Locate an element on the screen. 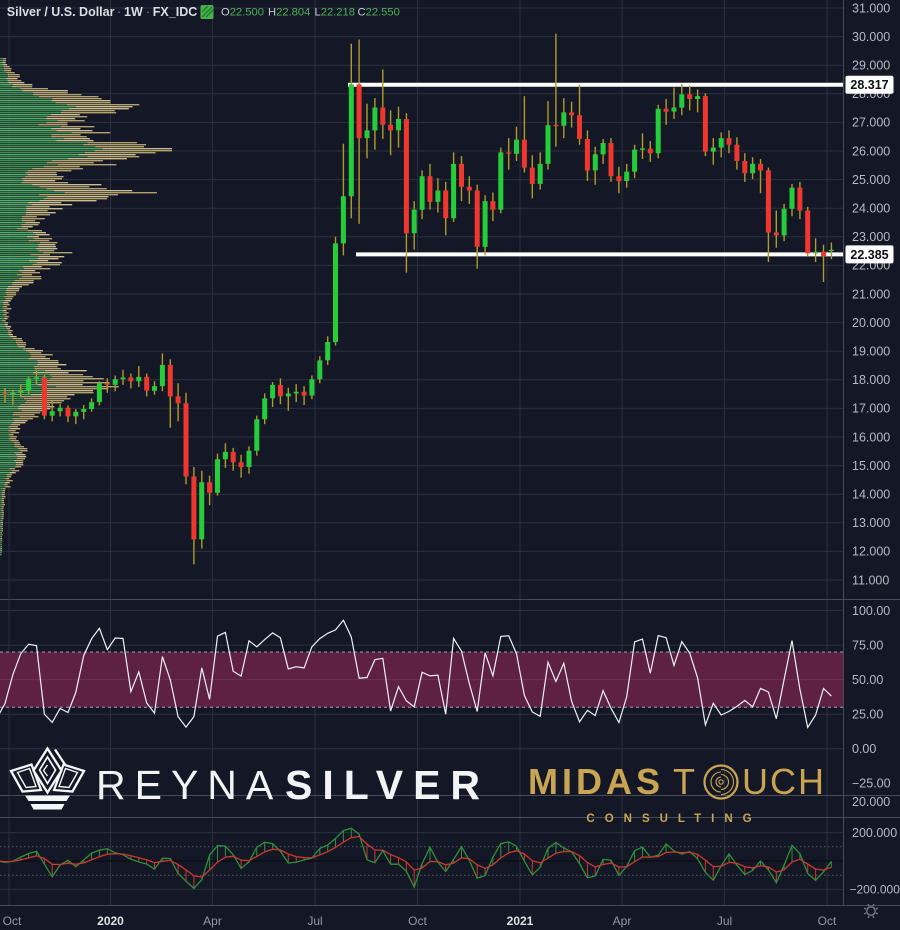  svg-text: 50.00 is located at coordinates (867, 680).